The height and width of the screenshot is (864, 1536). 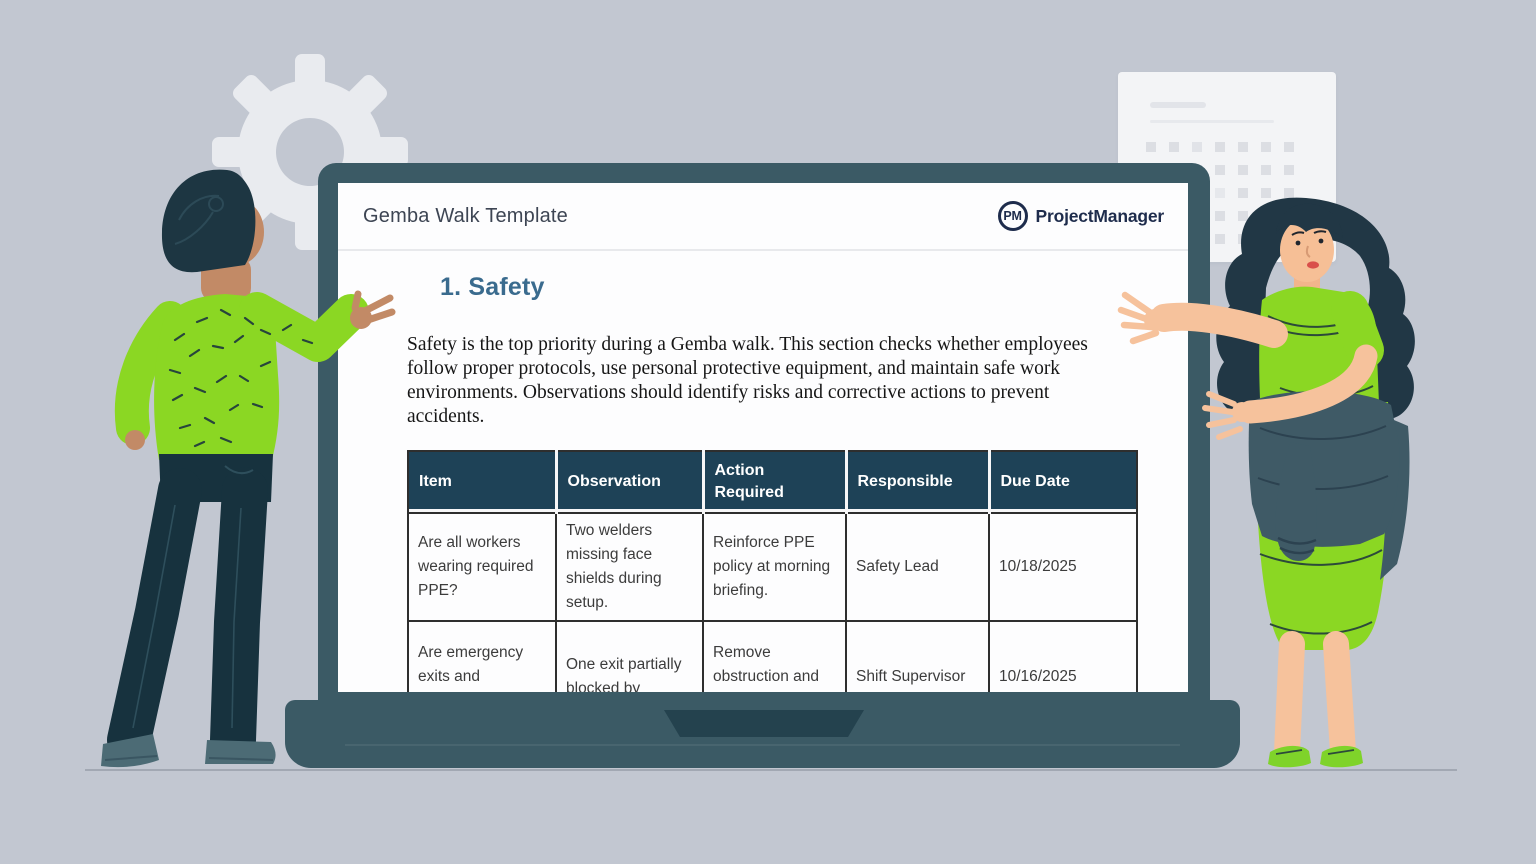 I want to click on calendar-subtitle-line, so click(x=1212, y=121).